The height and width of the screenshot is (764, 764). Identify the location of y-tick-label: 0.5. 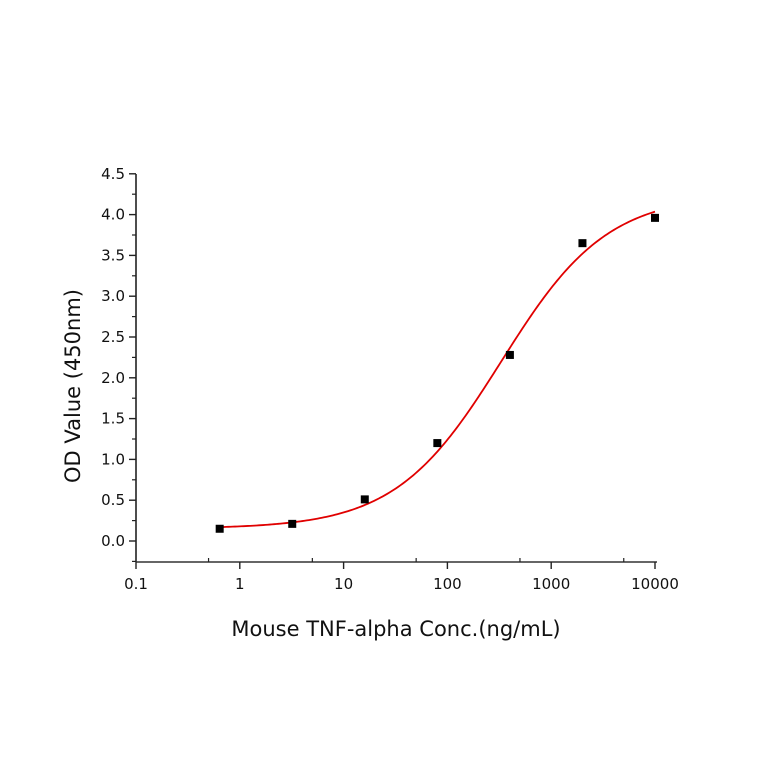
(113, 500).